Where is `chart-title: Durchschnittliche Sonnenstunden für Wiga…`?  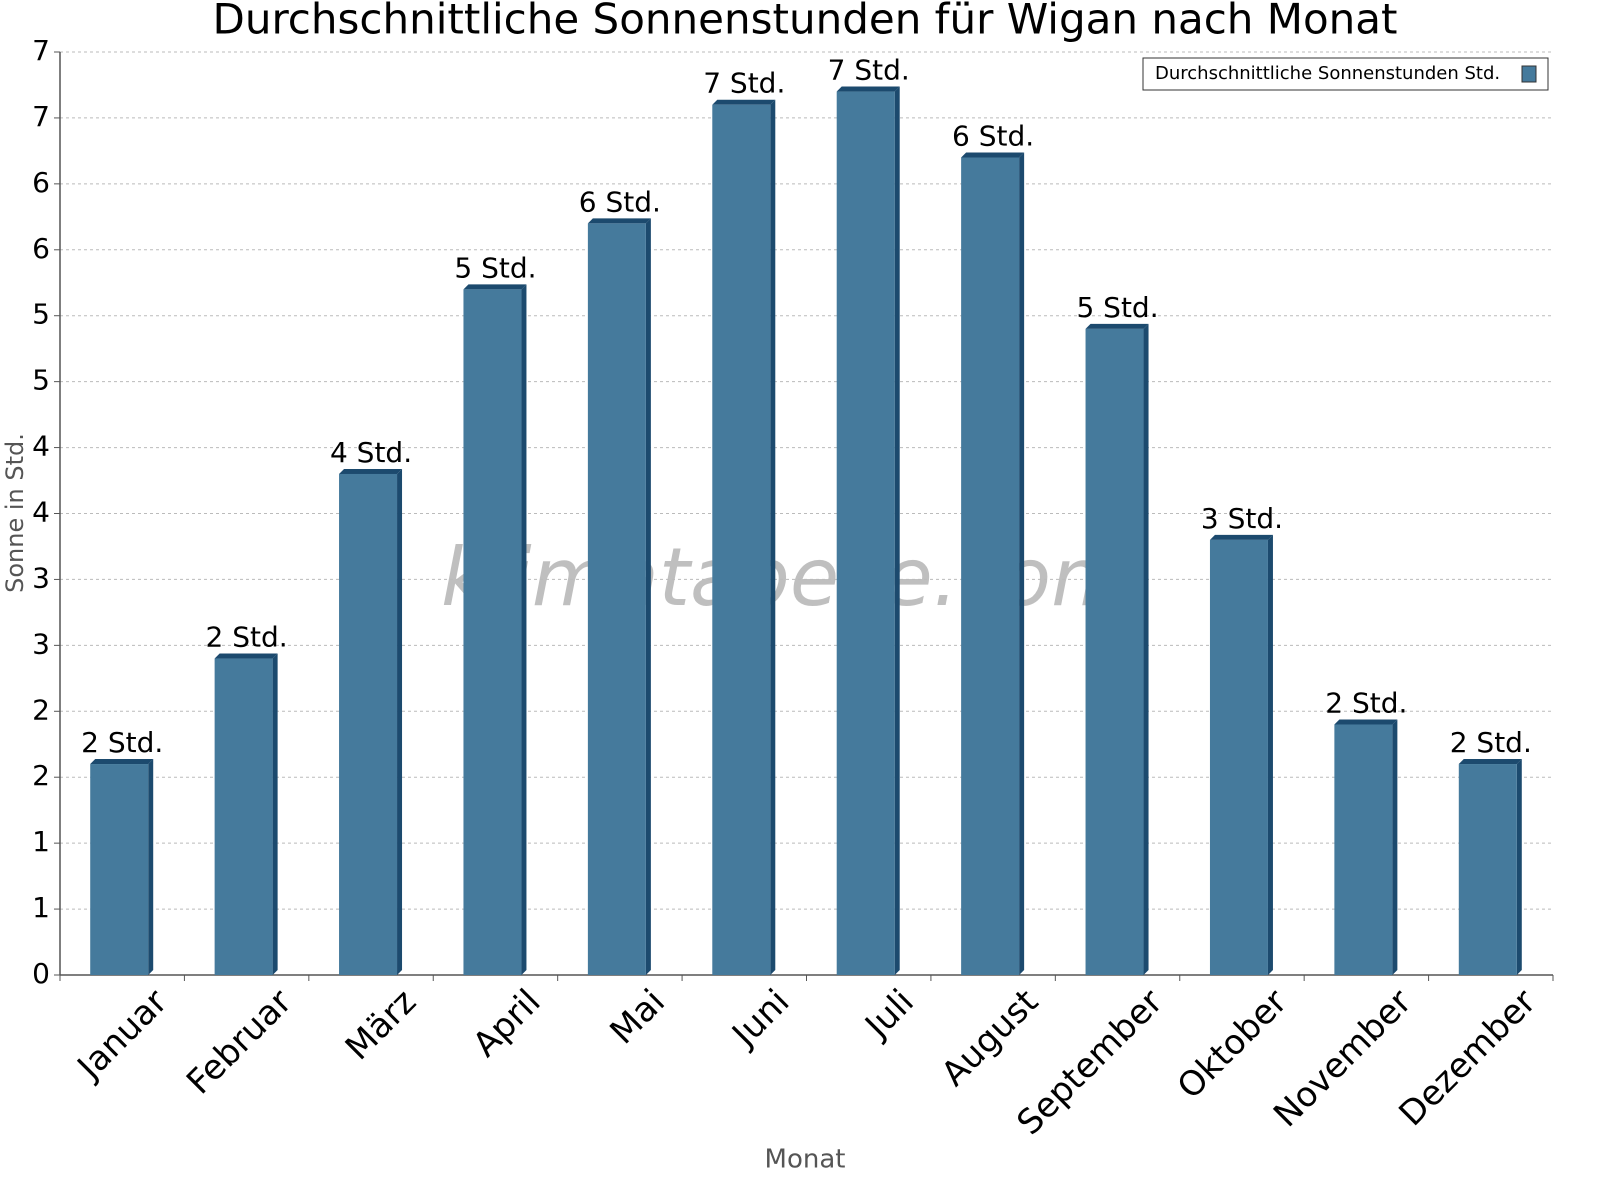 chart-title: Durchschnittliche Sonnenstunden für Wiga… is located at coordinates (804, 22).